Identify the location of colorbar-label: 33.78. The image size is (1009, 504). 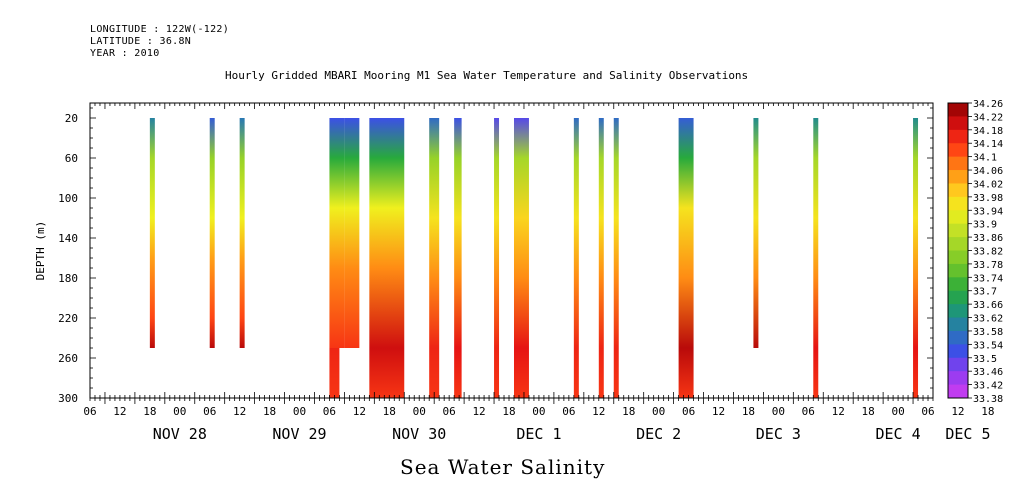
(988, 265).